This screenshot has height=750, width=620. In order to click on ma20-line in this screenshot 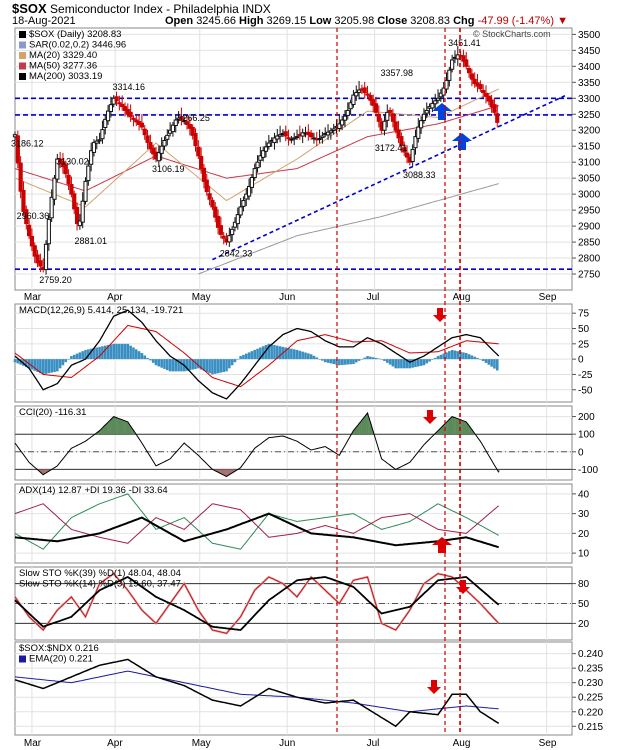, I will do `click(256, 148)`.